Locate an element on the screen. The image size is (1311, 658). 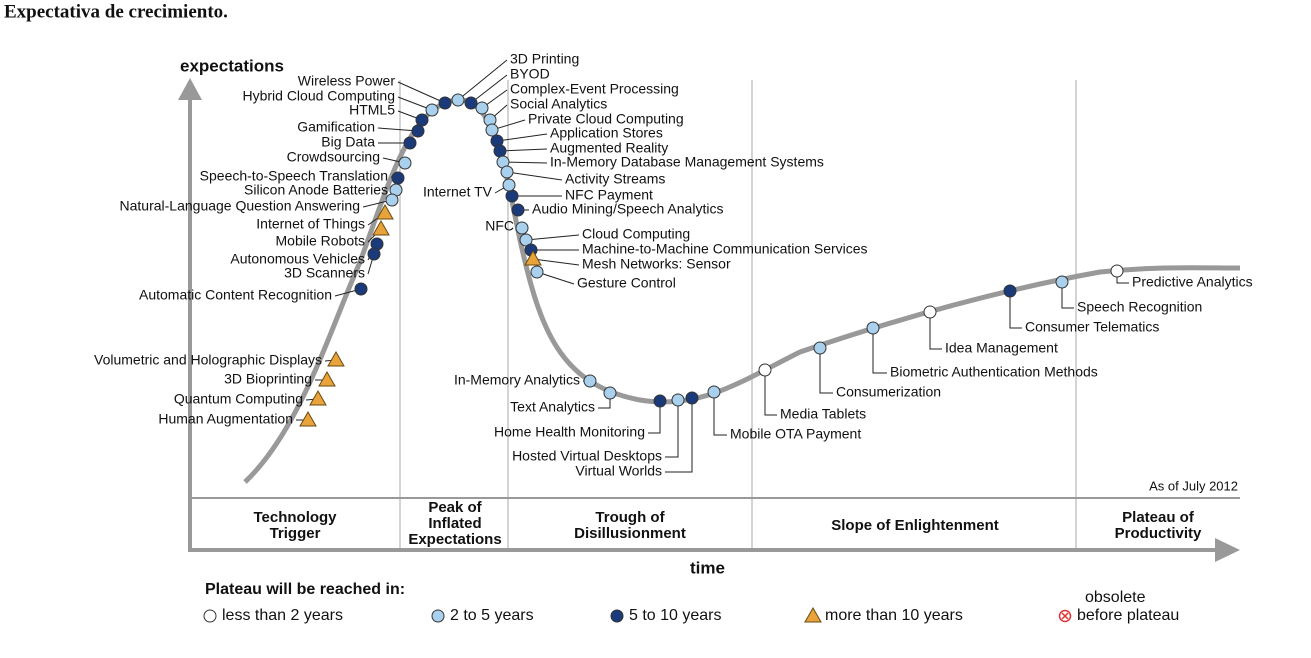
phase-label: Disillusionment is located at coordinates (630, 533).